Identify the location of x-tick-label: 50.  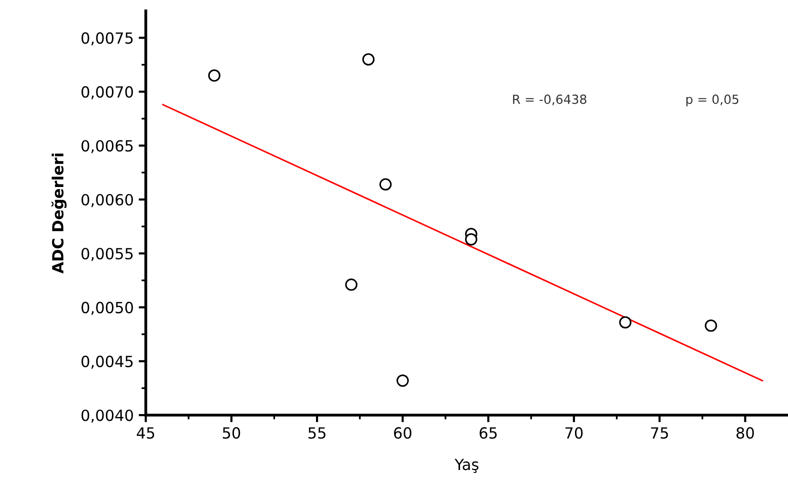
(231, 433).